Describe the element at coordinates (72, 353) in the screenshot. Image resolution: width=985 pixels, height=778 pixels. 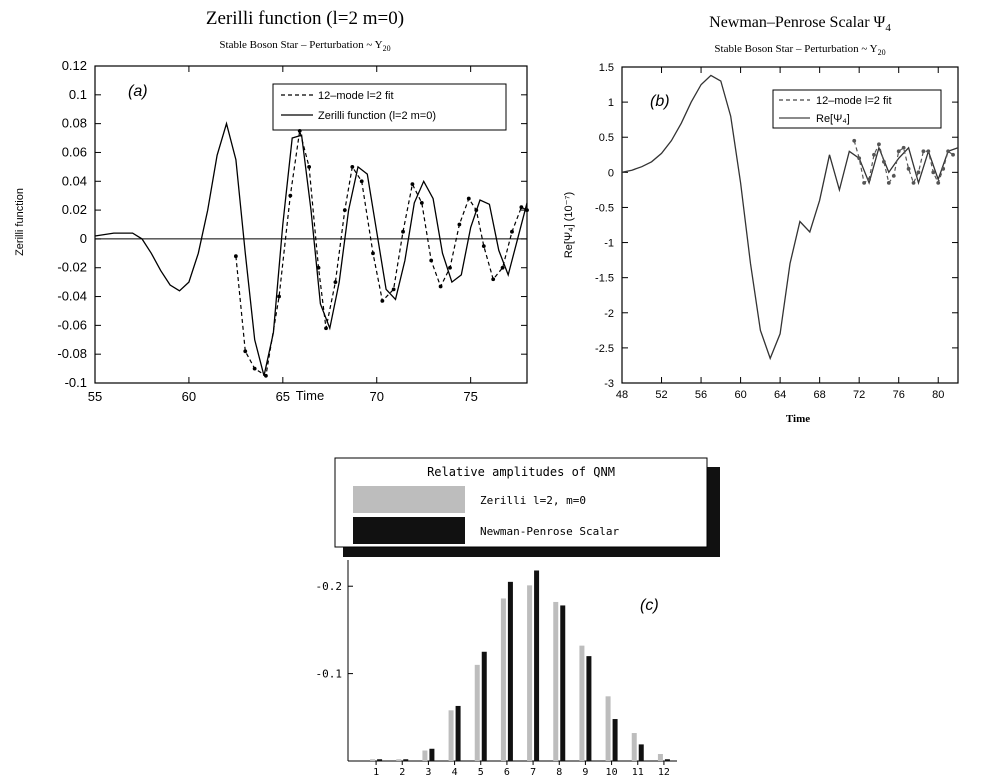
I see `panel-a-y-tick-label: -0.08` at that location.